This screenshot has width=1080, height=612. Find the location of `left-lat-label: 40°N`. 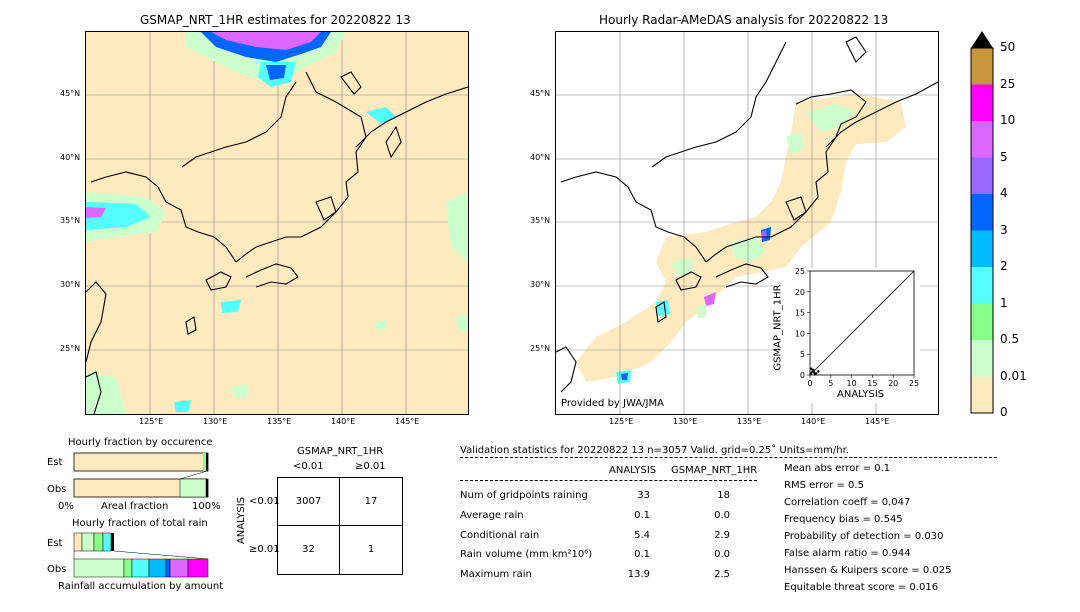

left-lat-label: 40°N is located at coordinates (70, 157).